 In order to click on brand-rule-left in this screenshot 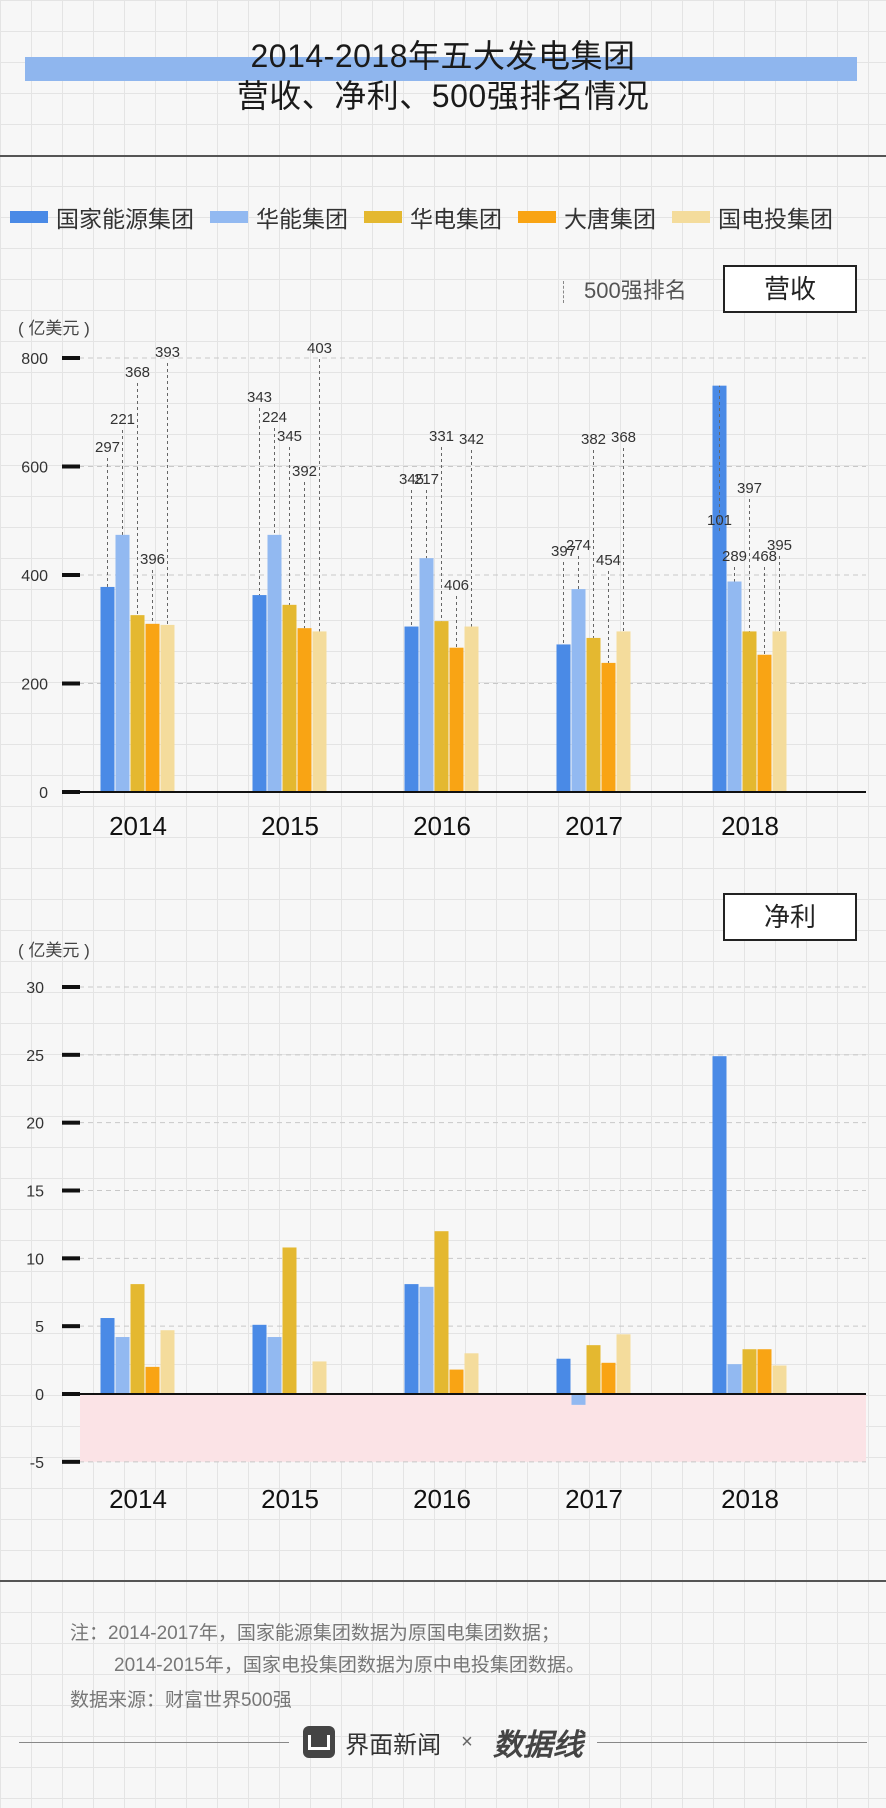, I will do `click(154, 1742)`.